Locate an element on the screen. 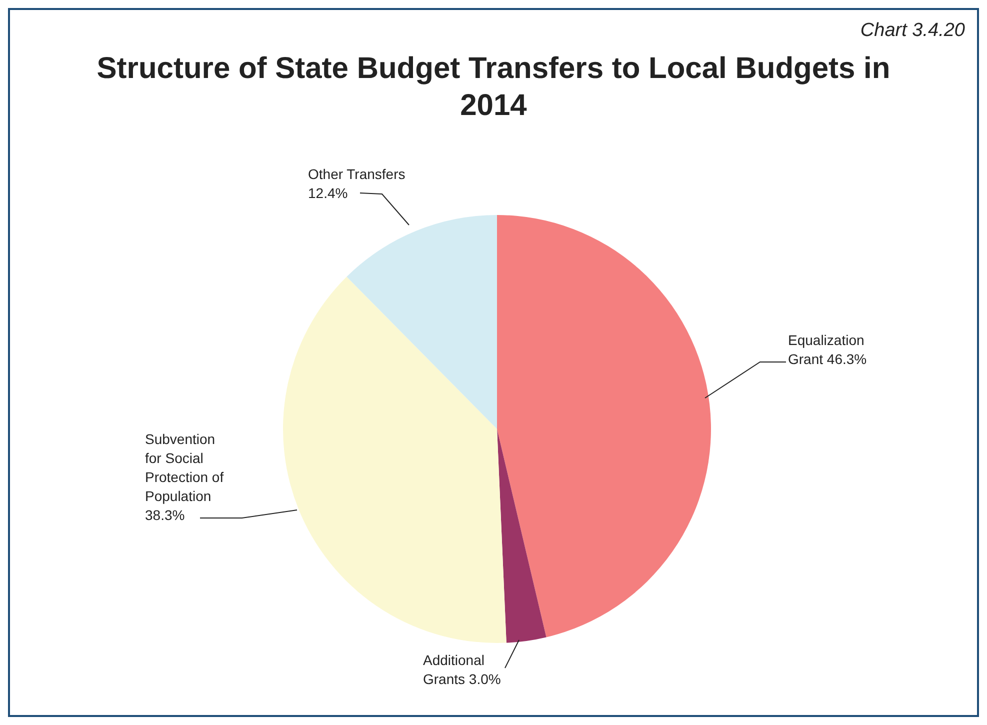  slice-label: Subvention for Social Protection of Population is located at coordinates (184, 467).